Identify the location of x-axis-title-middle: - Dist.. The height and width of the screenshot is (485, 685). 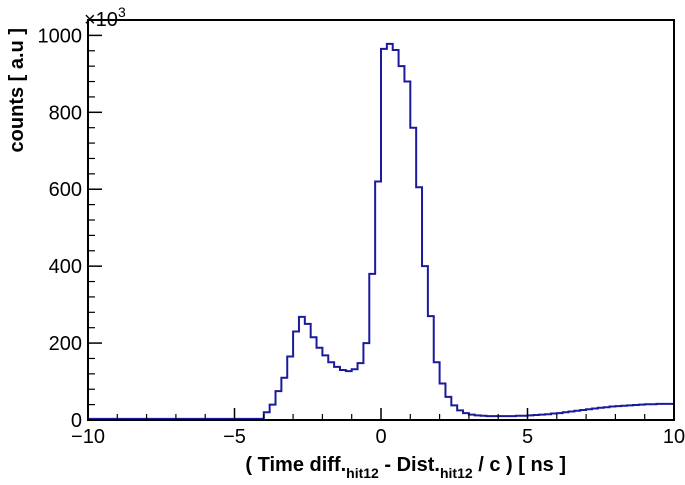
(409, 465).